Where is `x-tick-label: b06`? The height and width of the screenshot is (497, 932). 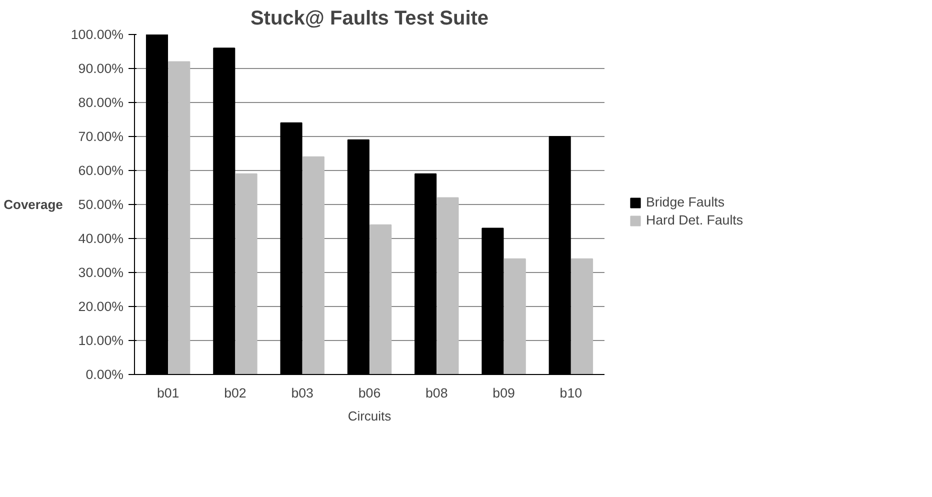 x-tick-label: b06 is located at coordinates (369, 393).